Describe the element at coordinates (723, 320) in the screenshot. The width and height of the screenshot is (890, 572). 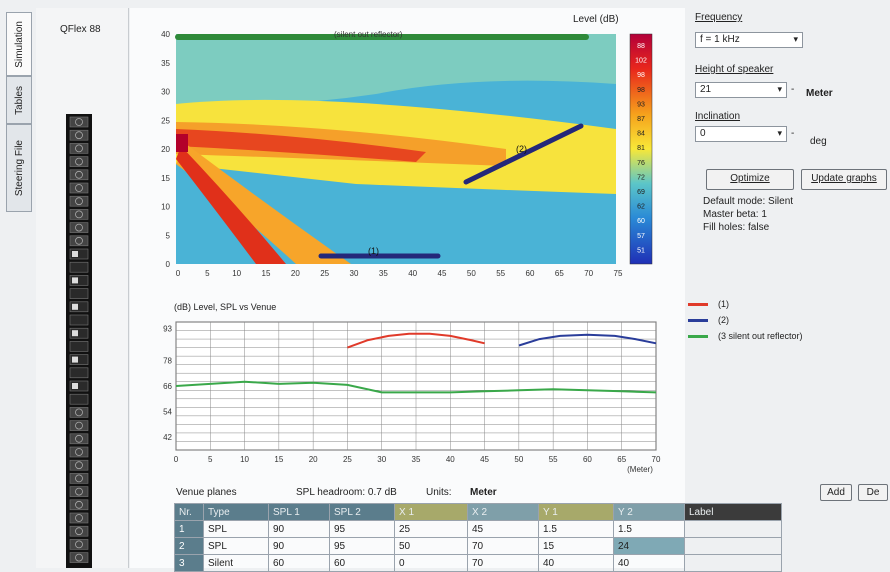
I see `legend-label: (2)` at that location.